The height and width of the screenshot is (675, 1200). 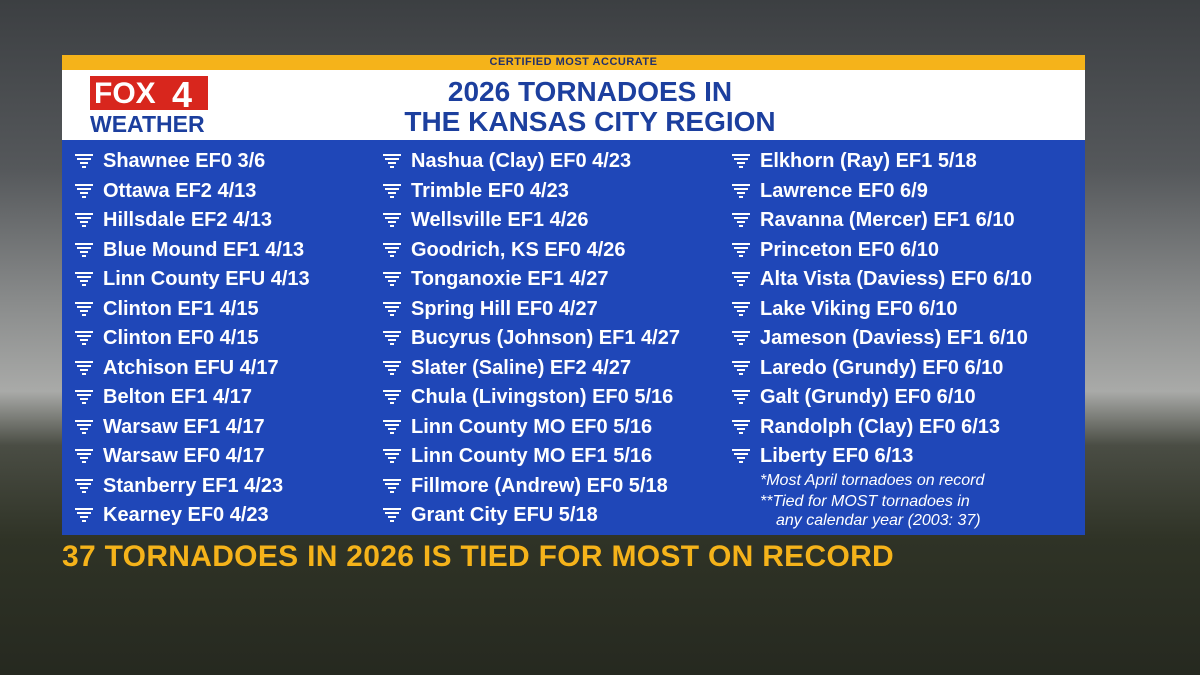 I want to click on tornado-entry: Chula (Livingston) EF0 5/16, so click(x=542, y=397).